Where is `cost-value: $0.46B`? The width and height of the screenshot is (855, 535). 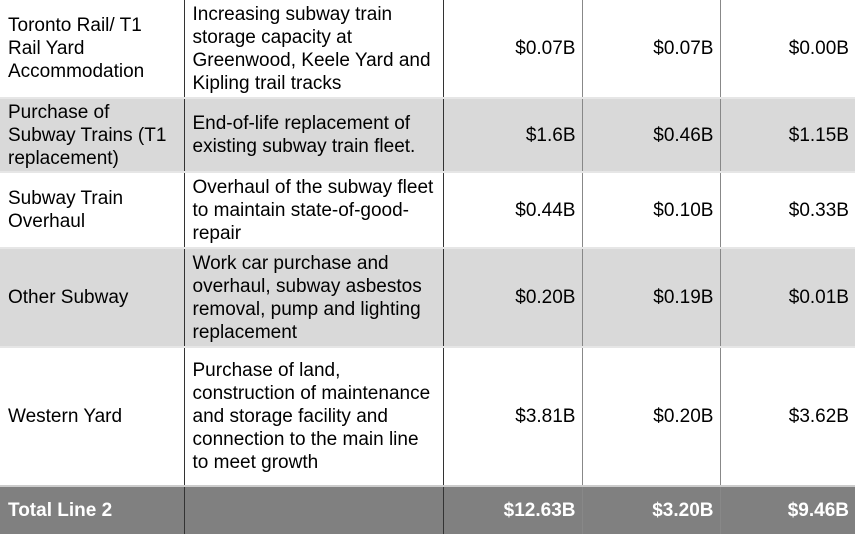
cost-value: $0.46B is located at coordinates (651, 134).